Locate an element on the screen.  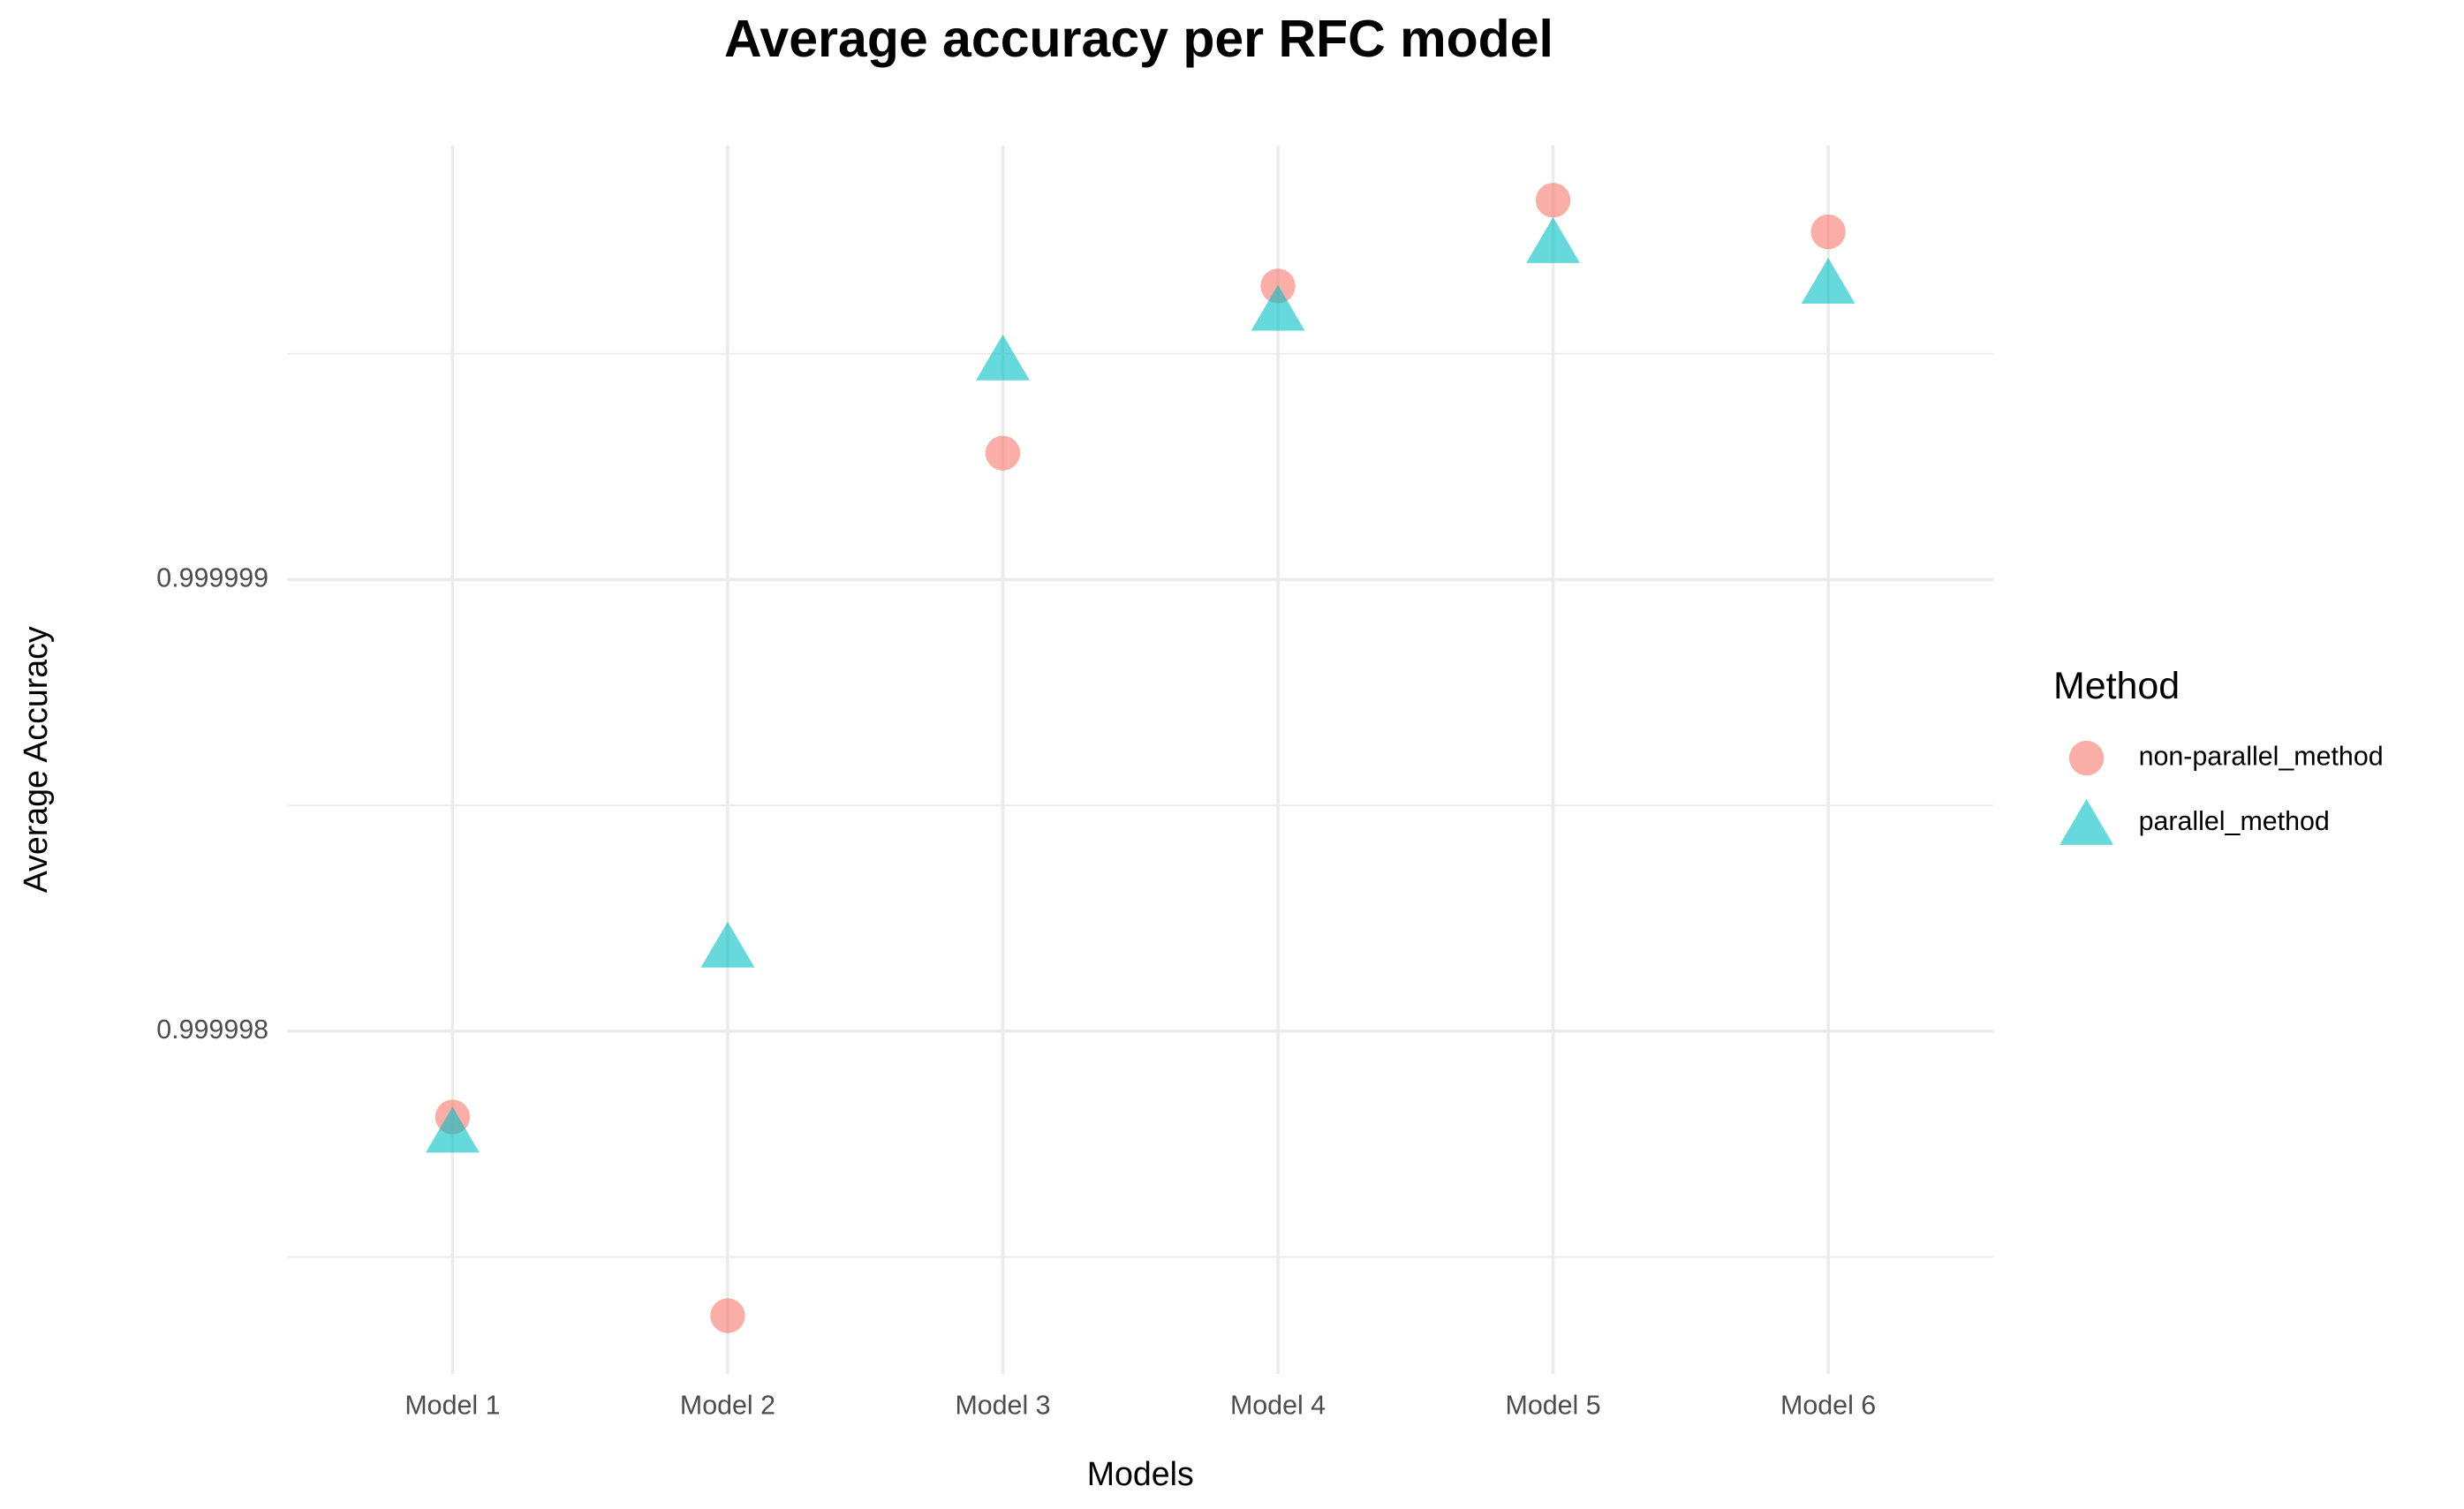
x-tick-label: Model 3 is located at coordinates (1002, 1406).